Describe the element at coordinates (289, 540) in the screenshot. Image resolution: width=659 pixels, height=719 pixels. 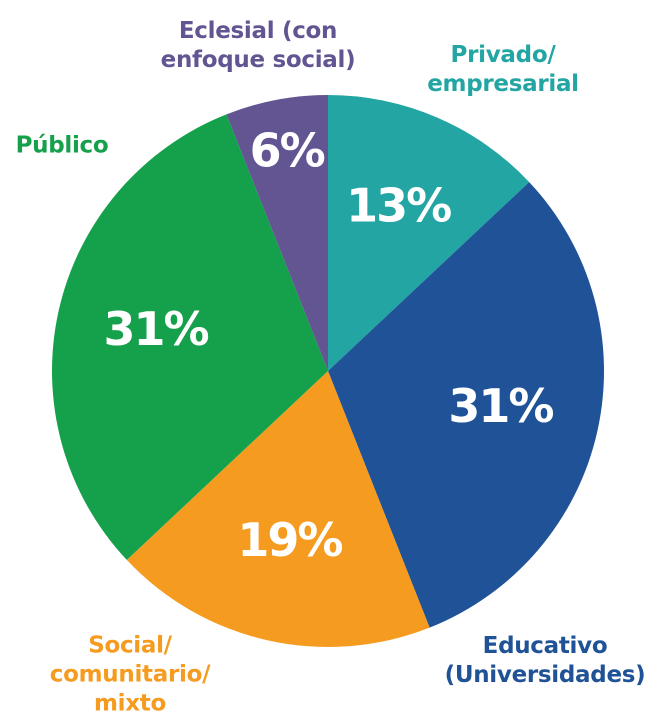
I see `value-label: 19%` at that location.